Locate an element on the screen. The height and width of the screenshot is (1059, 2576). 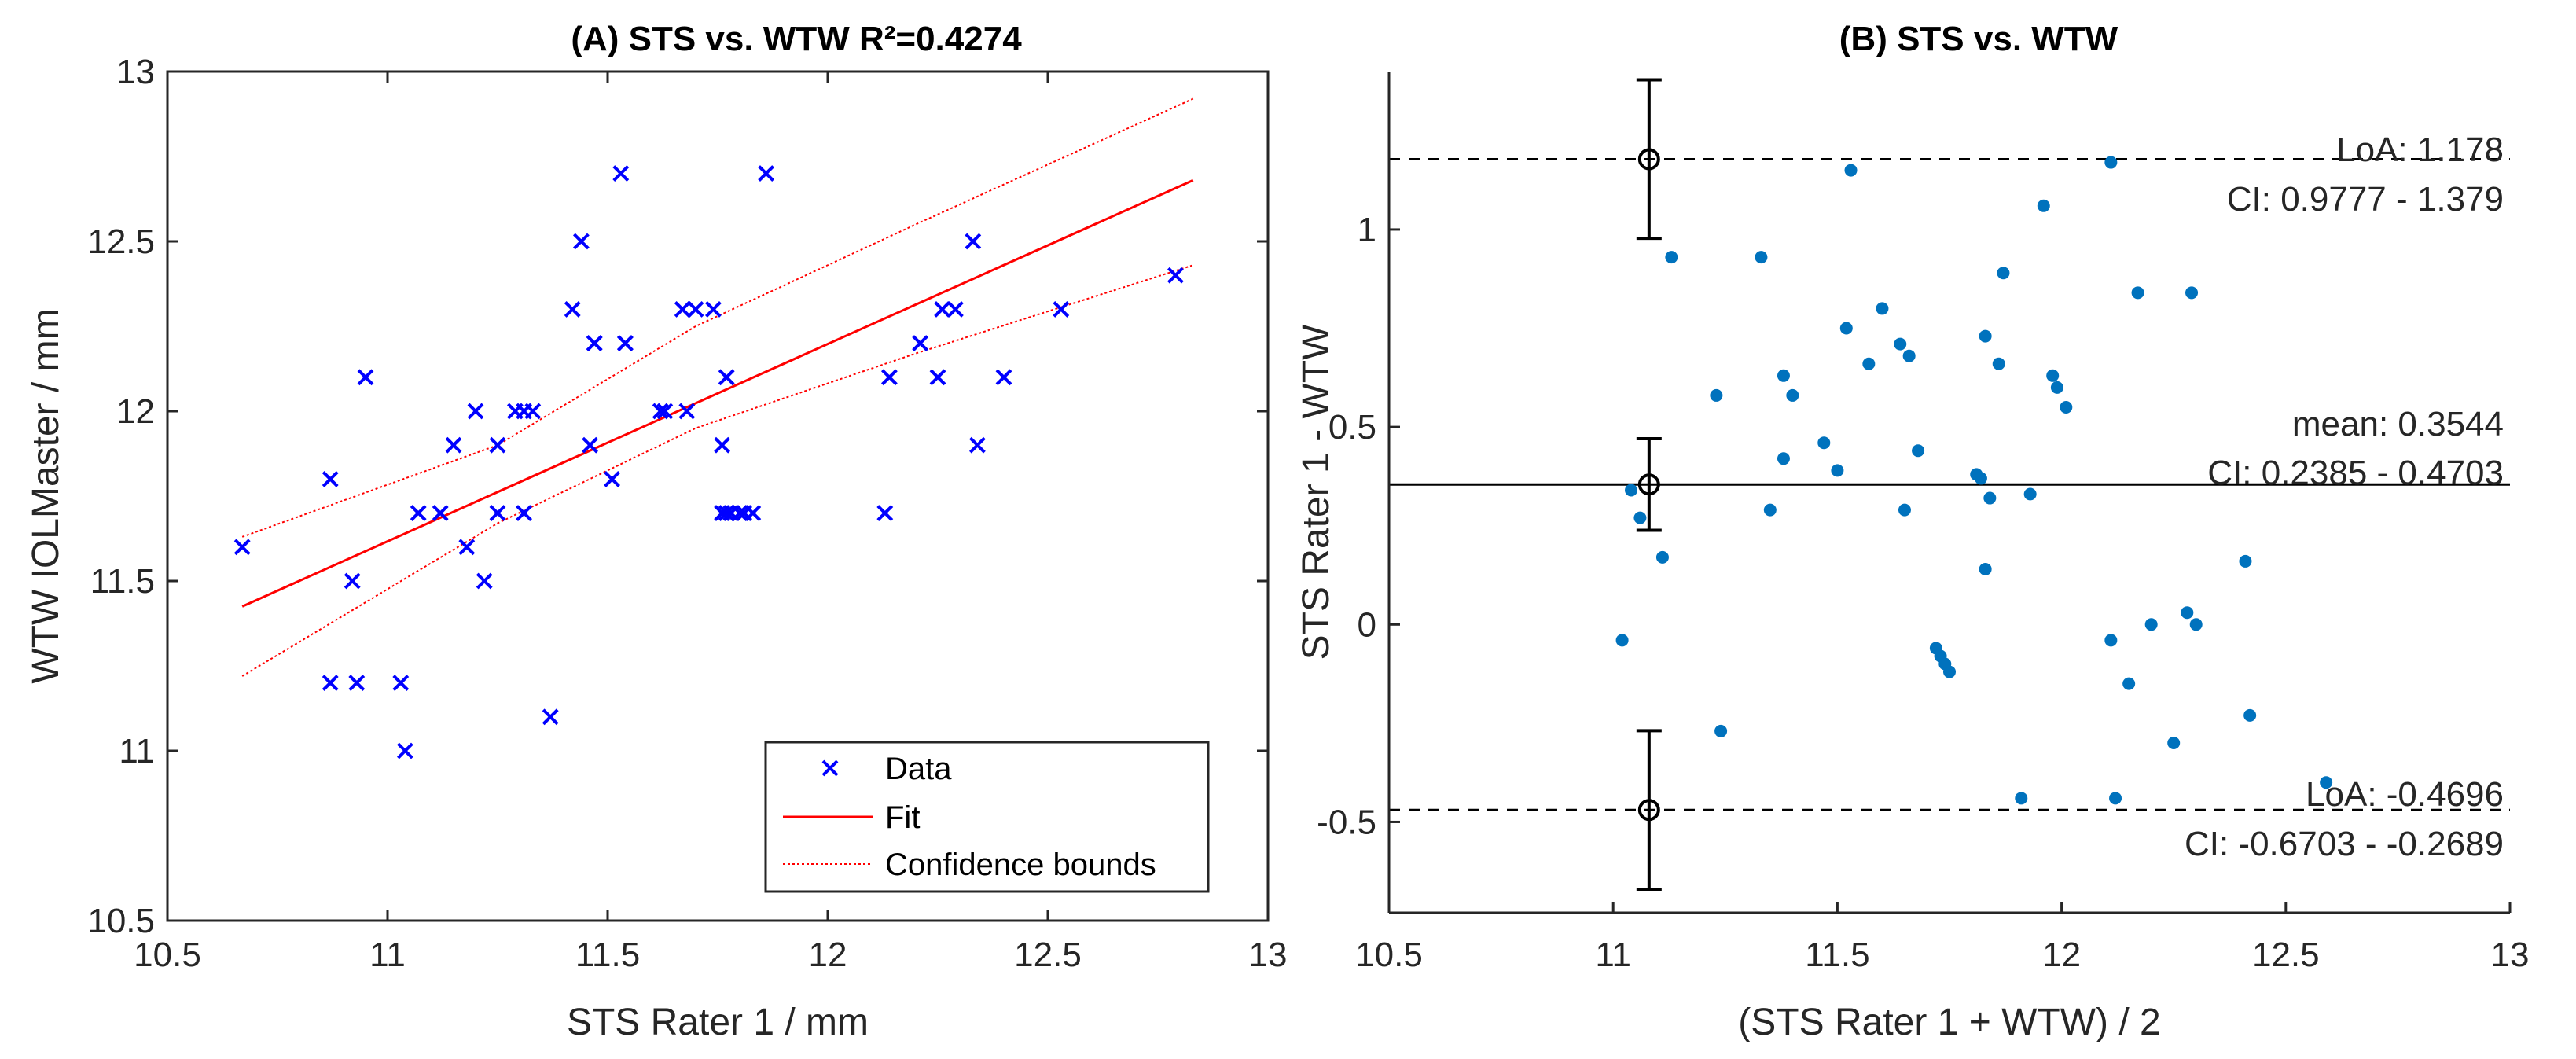
errorbar-loa-upper is located at coordinates (1649, 159).